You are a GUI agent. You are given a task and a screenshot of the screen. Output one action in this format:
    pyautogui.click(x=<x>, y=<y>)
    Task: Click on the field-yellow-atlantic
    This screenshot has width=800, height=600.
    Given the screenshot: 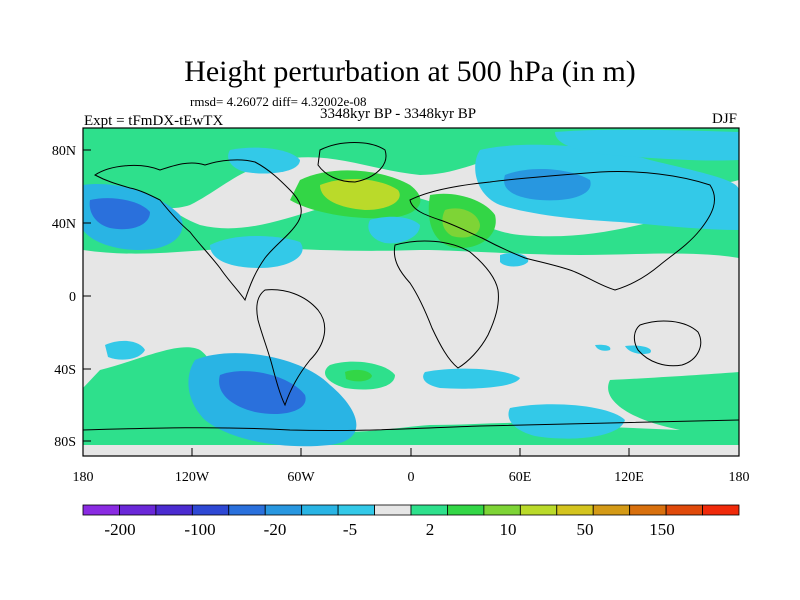 What is the action you would take?
    pyautogui.click(x=360, y=194)
    